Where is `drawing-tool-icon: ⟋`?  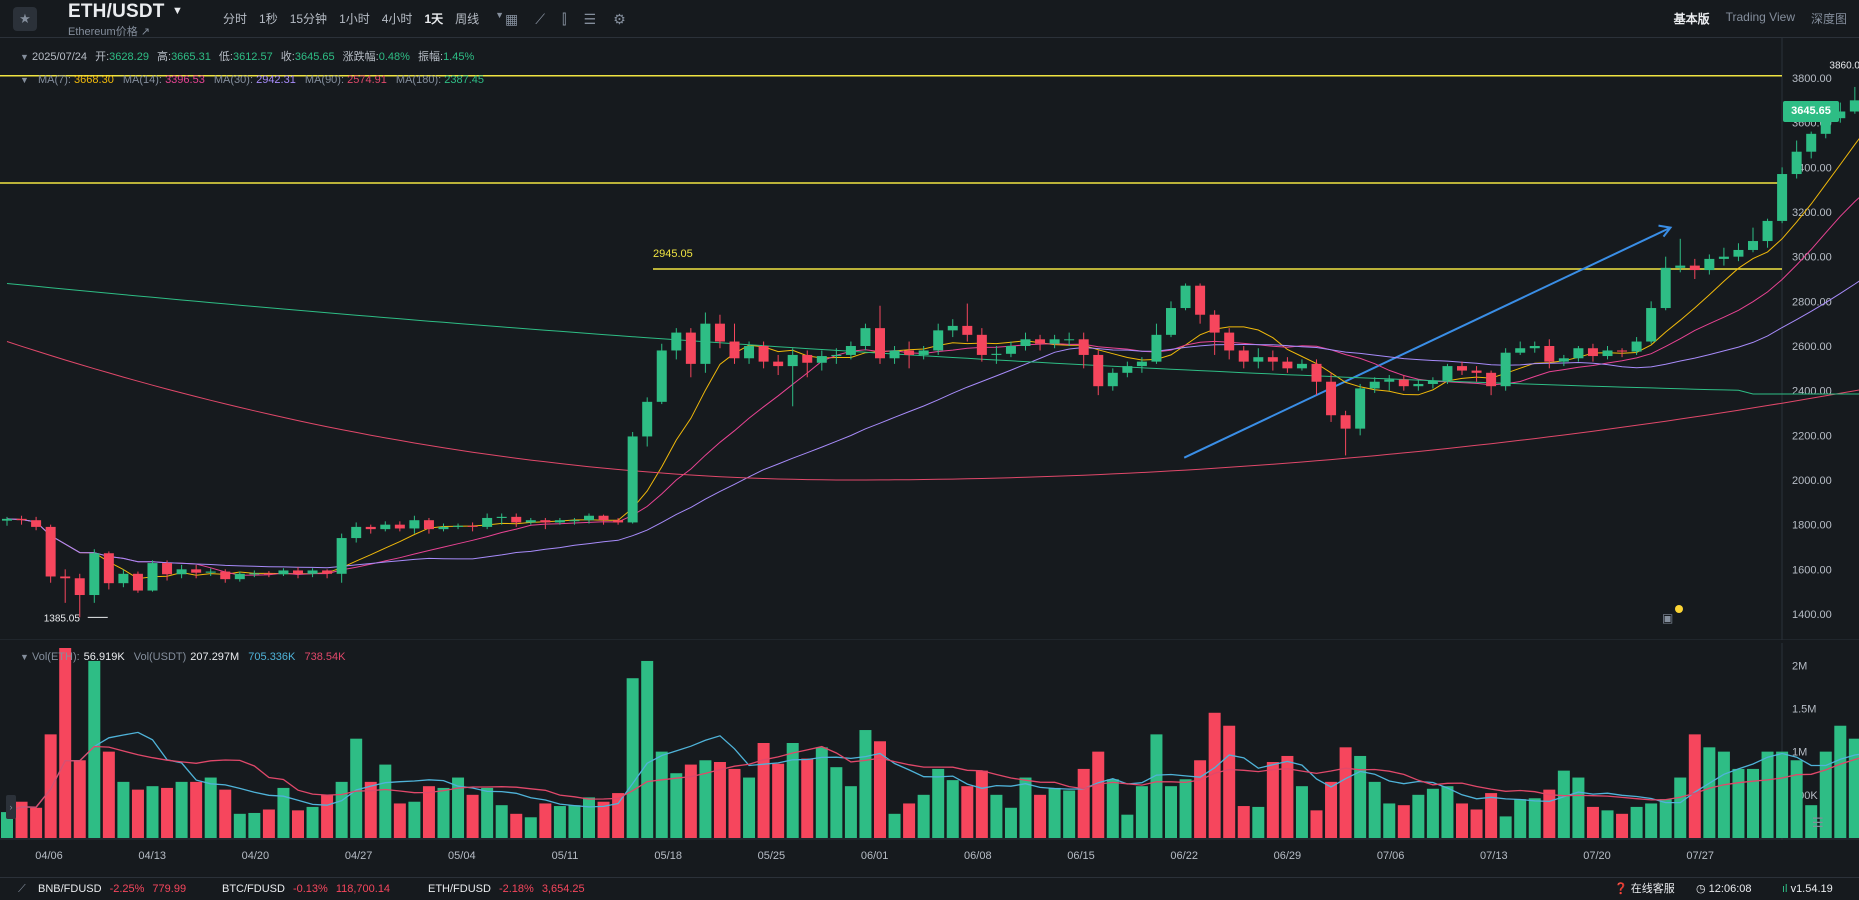 drawing-tool-icon: ⟋ is located at coordinates (540, 19).